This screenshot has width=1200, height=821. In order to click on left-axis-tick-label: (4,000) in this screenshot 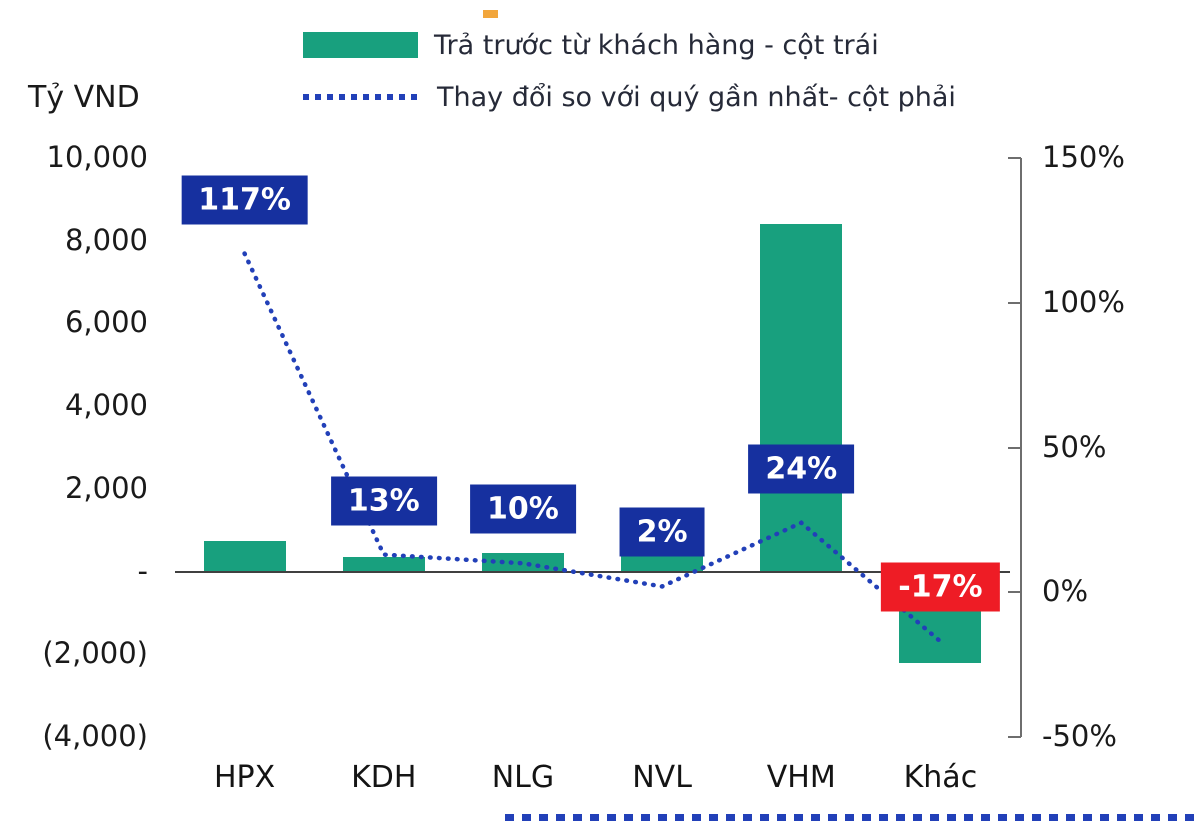, I will do `click(95, 736)`.